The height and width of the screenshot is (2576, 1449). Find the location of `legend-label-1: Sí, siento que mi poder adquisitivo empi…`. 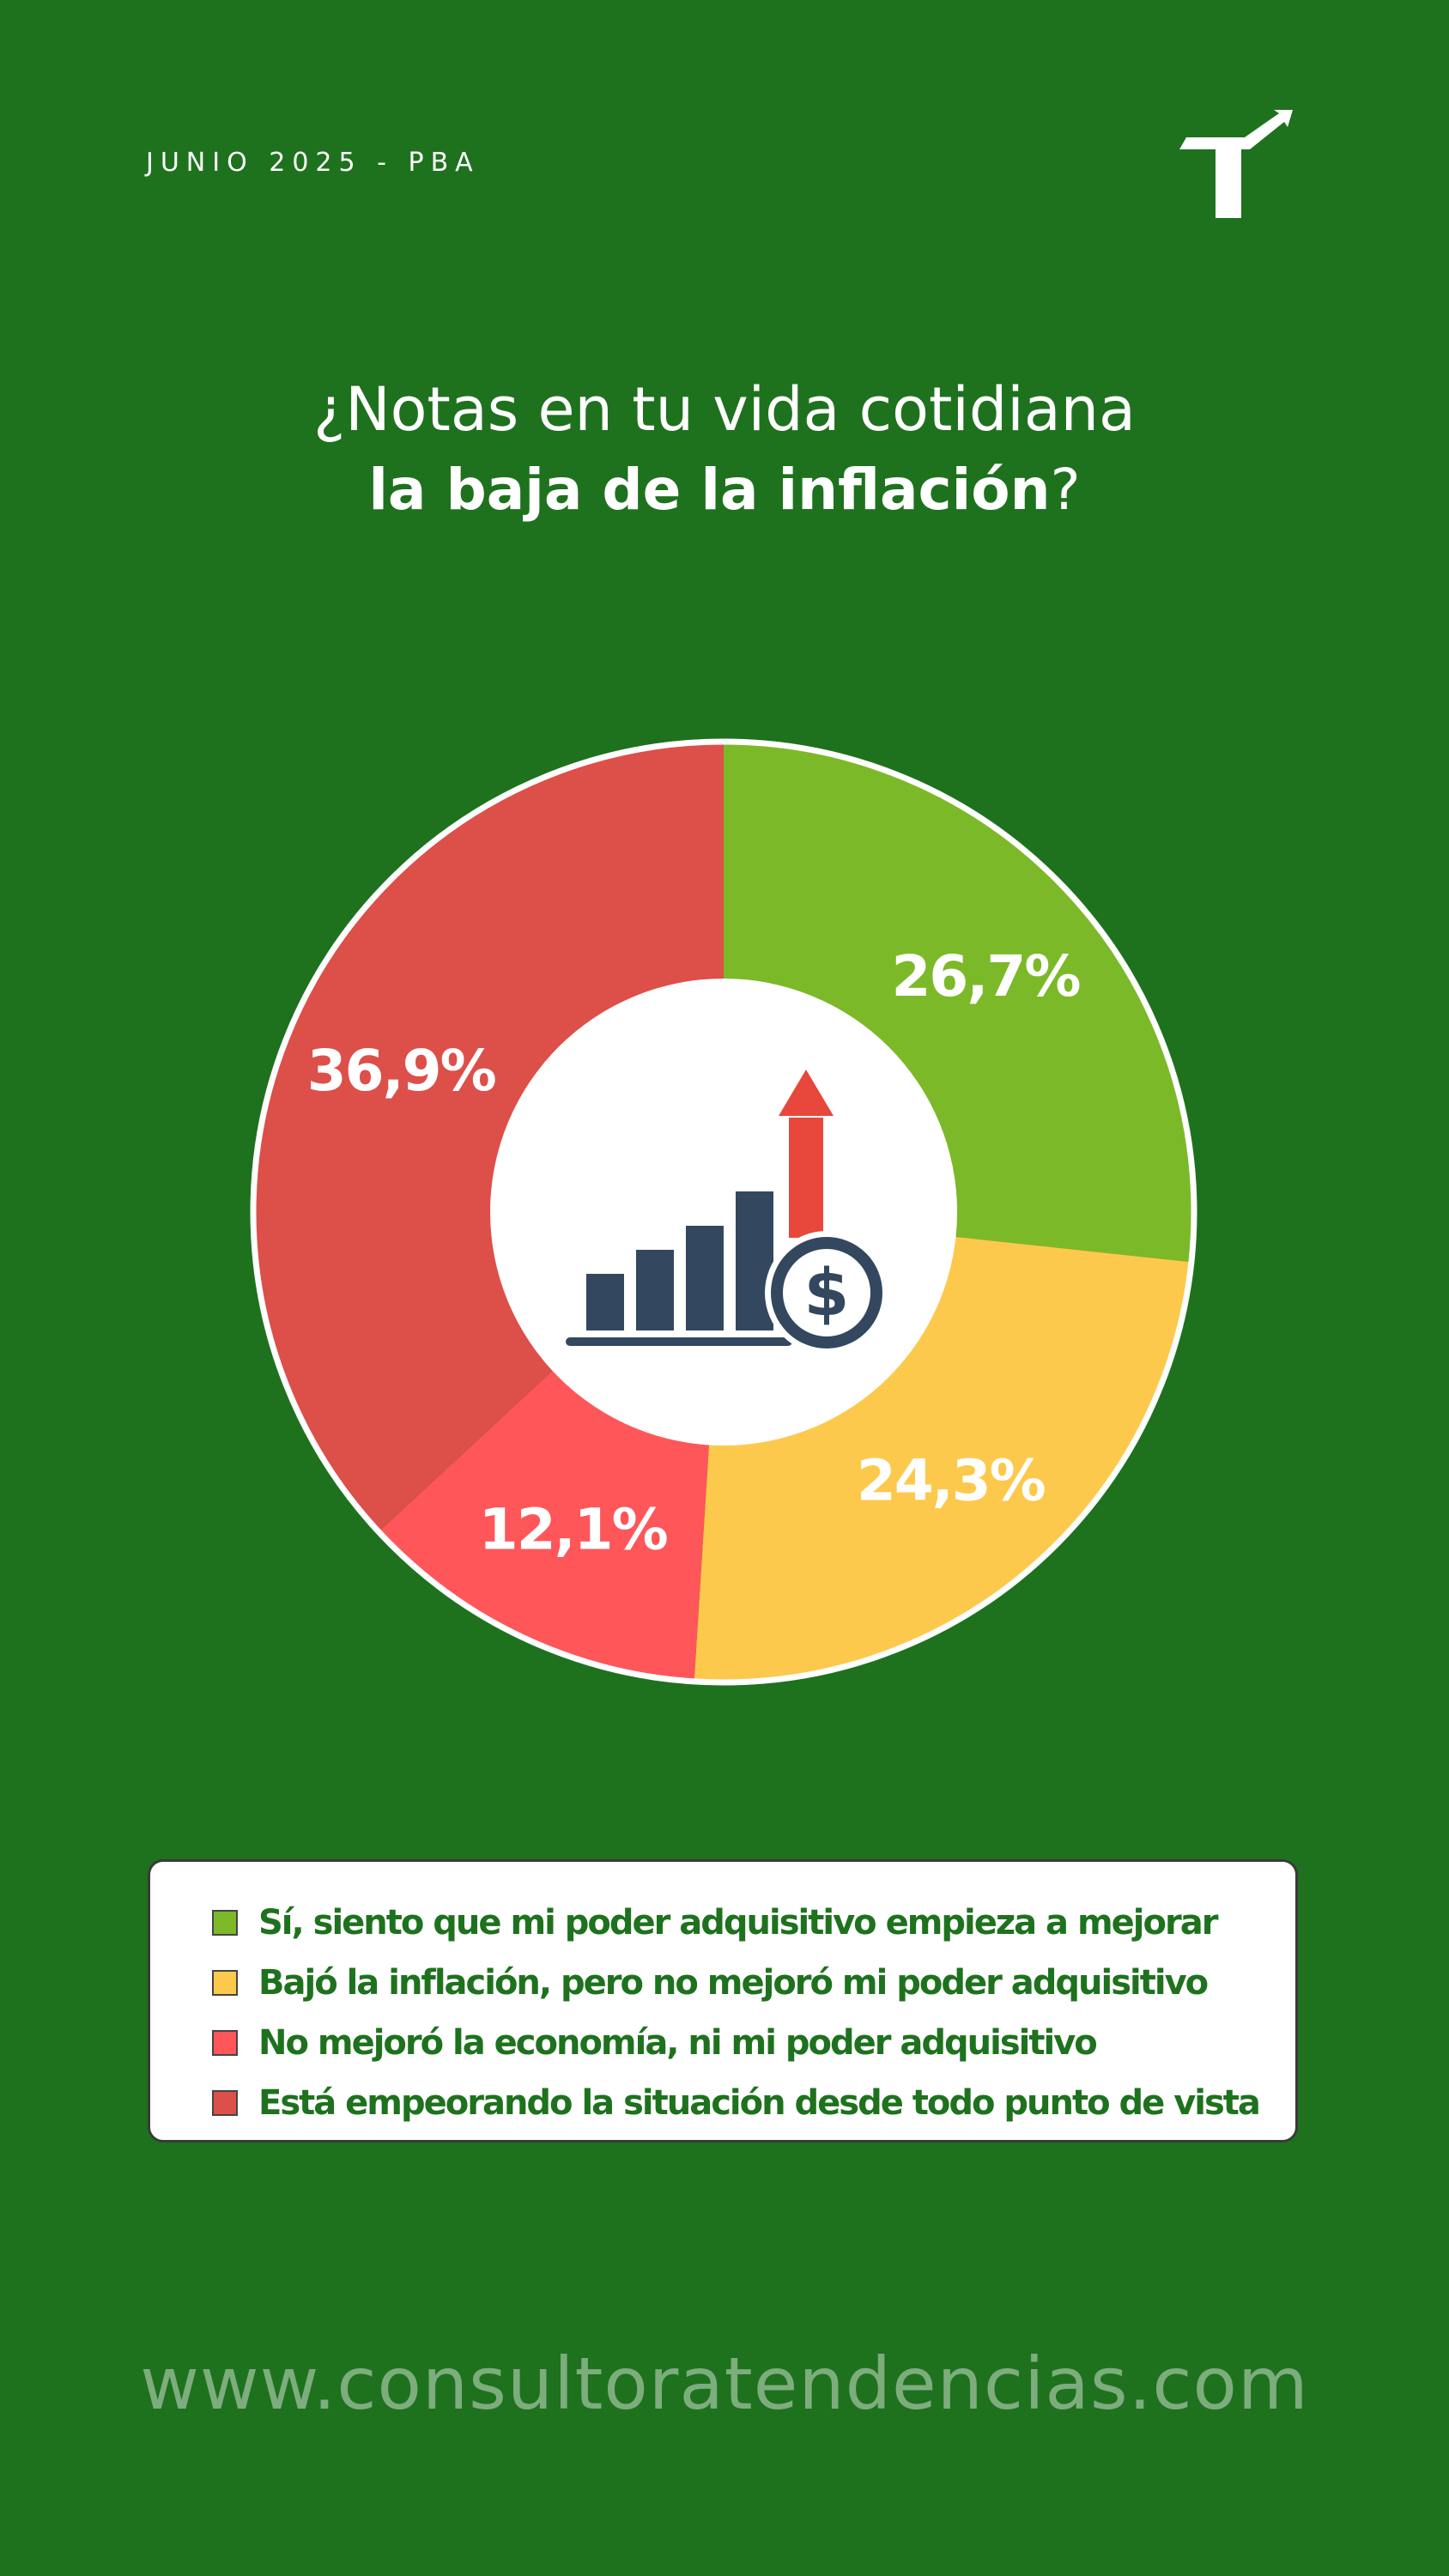

legend-label-1: Sí, siento que mi poder adquisitivo empi… is located at coordinates (738, 1923).